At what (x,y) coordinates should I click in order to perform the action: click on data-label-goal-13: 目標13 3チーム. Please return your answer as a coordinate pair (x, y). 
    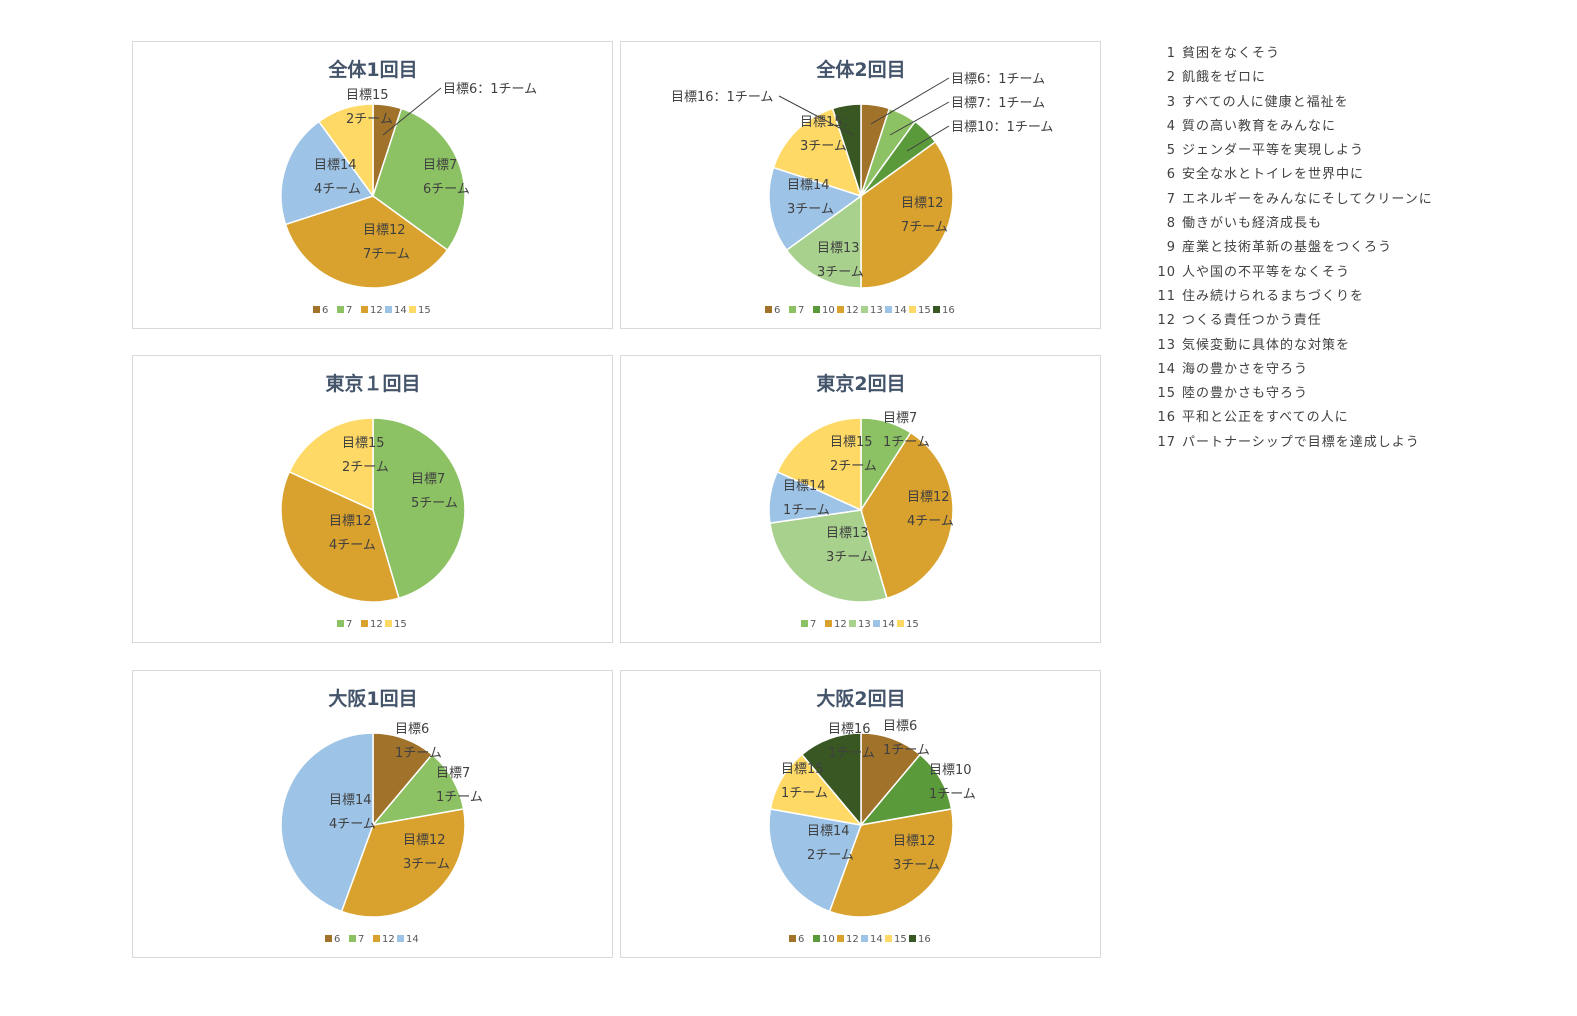
    Looking at the image, I should click on (849, 545).